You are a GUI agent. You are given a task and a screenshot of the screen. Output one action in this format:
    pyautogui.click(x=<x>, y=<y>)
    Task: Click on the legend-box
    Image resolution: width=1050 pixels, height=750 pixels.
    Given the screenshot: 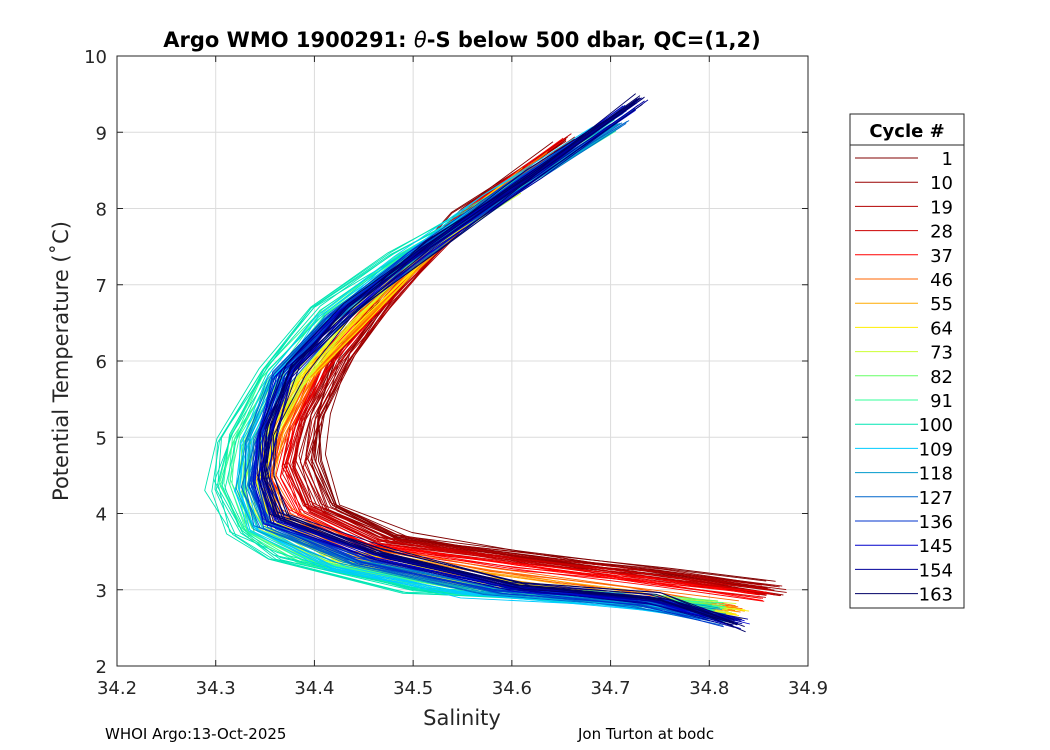 What is the action you would take?
    pyautogui.click(x=907, y=361)
    